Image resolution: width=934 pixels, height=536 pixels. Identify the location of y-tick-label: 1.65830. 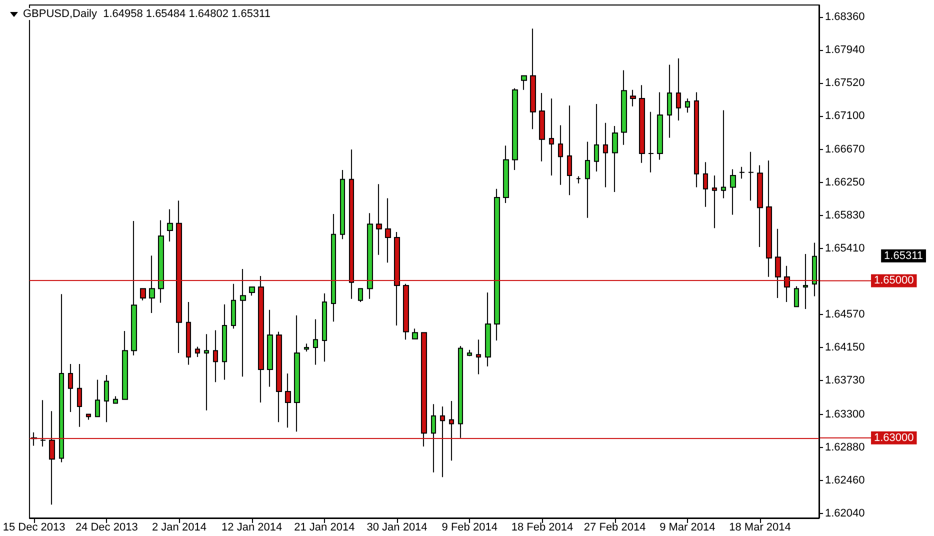
(845, 216).